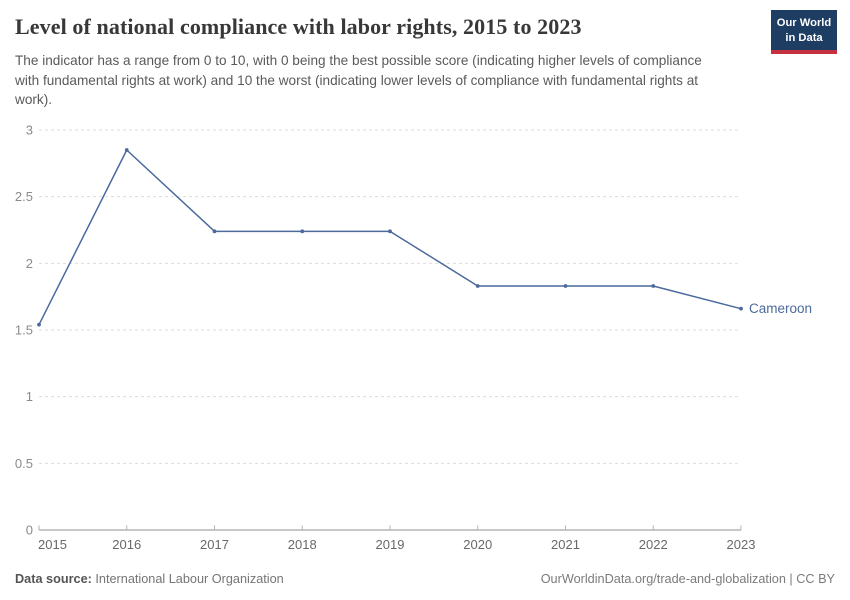 This screenshot has height=600, width=850. What do you see at coordinates (214, 231) in the screenshot?
I see `data-point-2017` at bounding box center [214, 231].